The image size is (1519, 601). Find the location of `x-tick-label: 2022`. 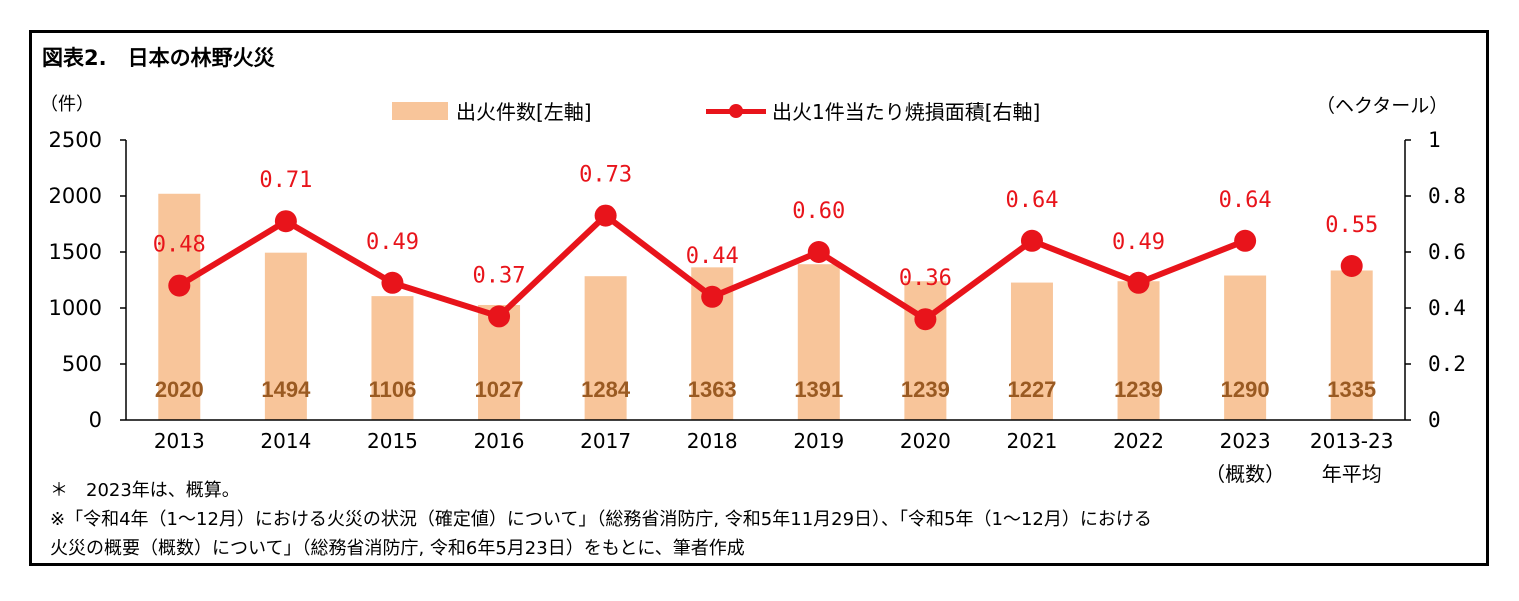

x-tick-label: 2022 is located at coordinates (1138, 441).